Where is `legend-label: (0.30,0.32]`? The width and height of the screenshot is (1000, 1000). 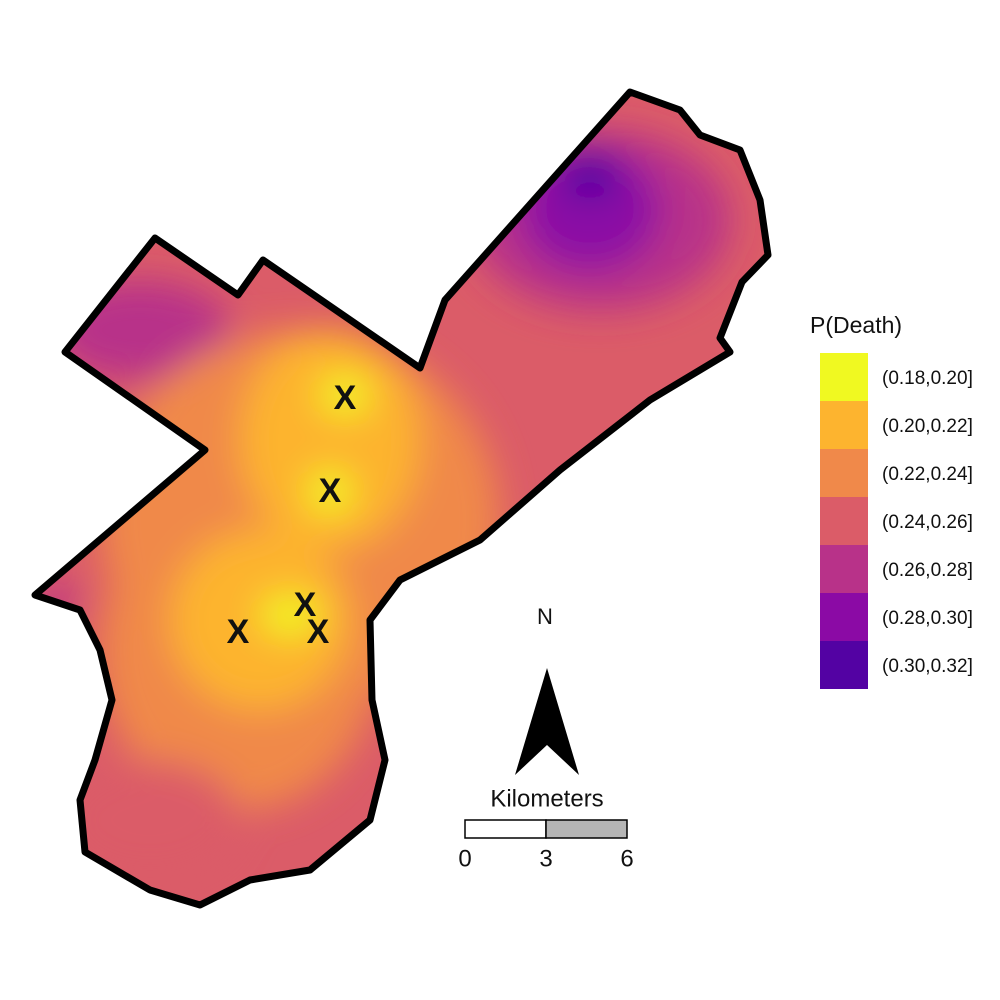
legend-label: (0.30,0.32] is located at coordinates (927, 666).